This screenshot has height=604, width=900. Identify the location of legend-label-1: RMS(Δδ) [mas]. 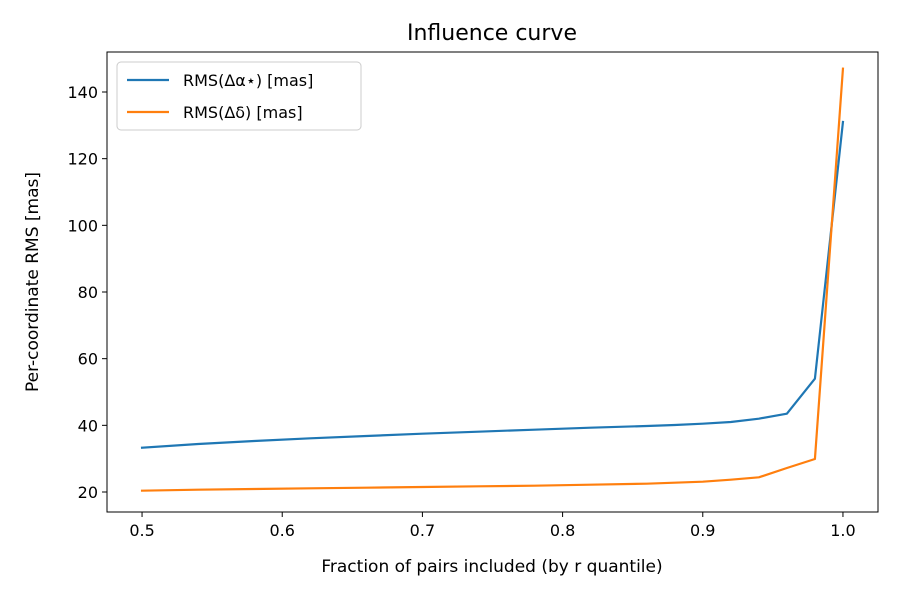
(243, 112).